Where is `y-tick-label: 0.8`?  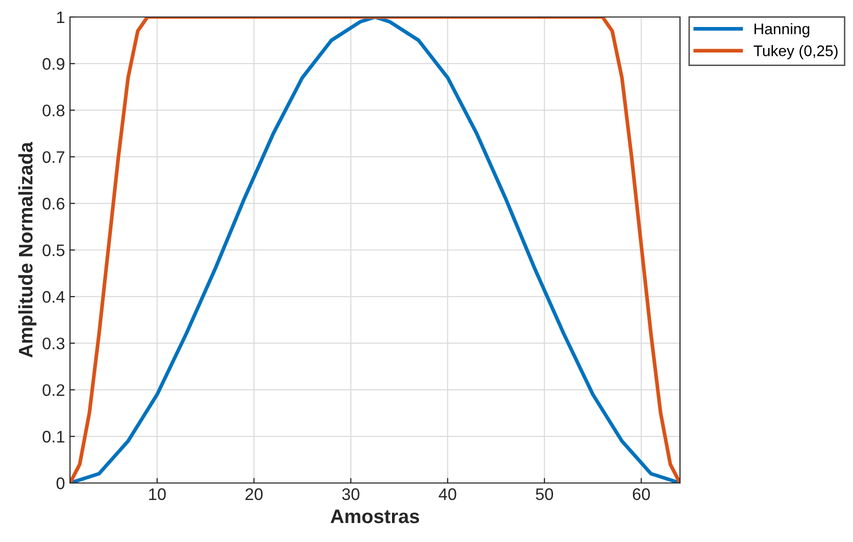
y-tick-label: 0.8 is located at coordinates (53, 110).